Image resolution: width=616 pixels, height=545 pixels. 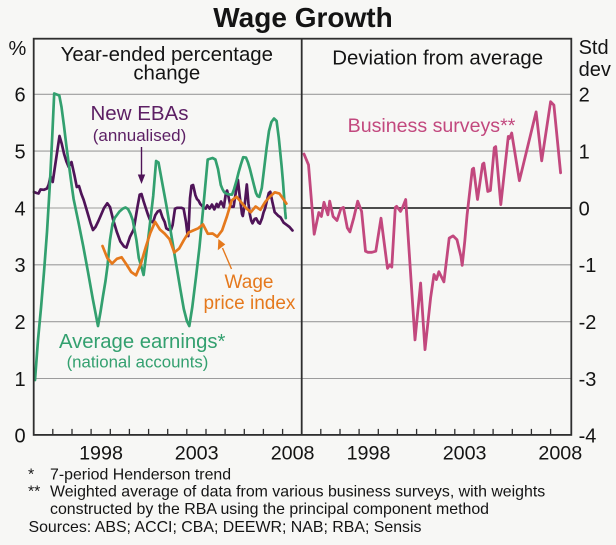 I want to click on svg-text: -3, so click(x=588, y=380).